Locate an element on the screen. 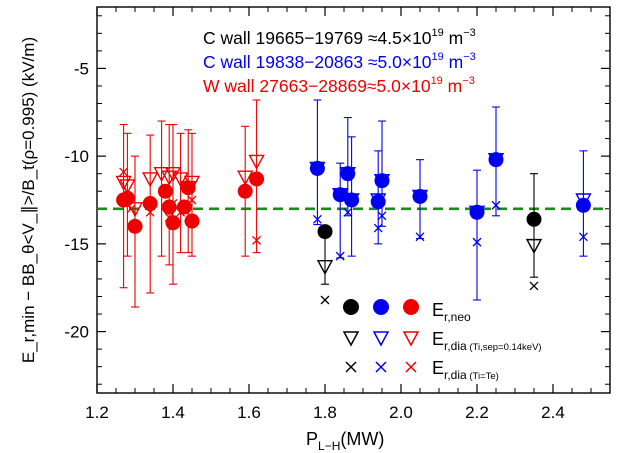 The height and width of the screenshot is (453, 625). x-tick-label: 1.8 is located at coordinates (325, 412).